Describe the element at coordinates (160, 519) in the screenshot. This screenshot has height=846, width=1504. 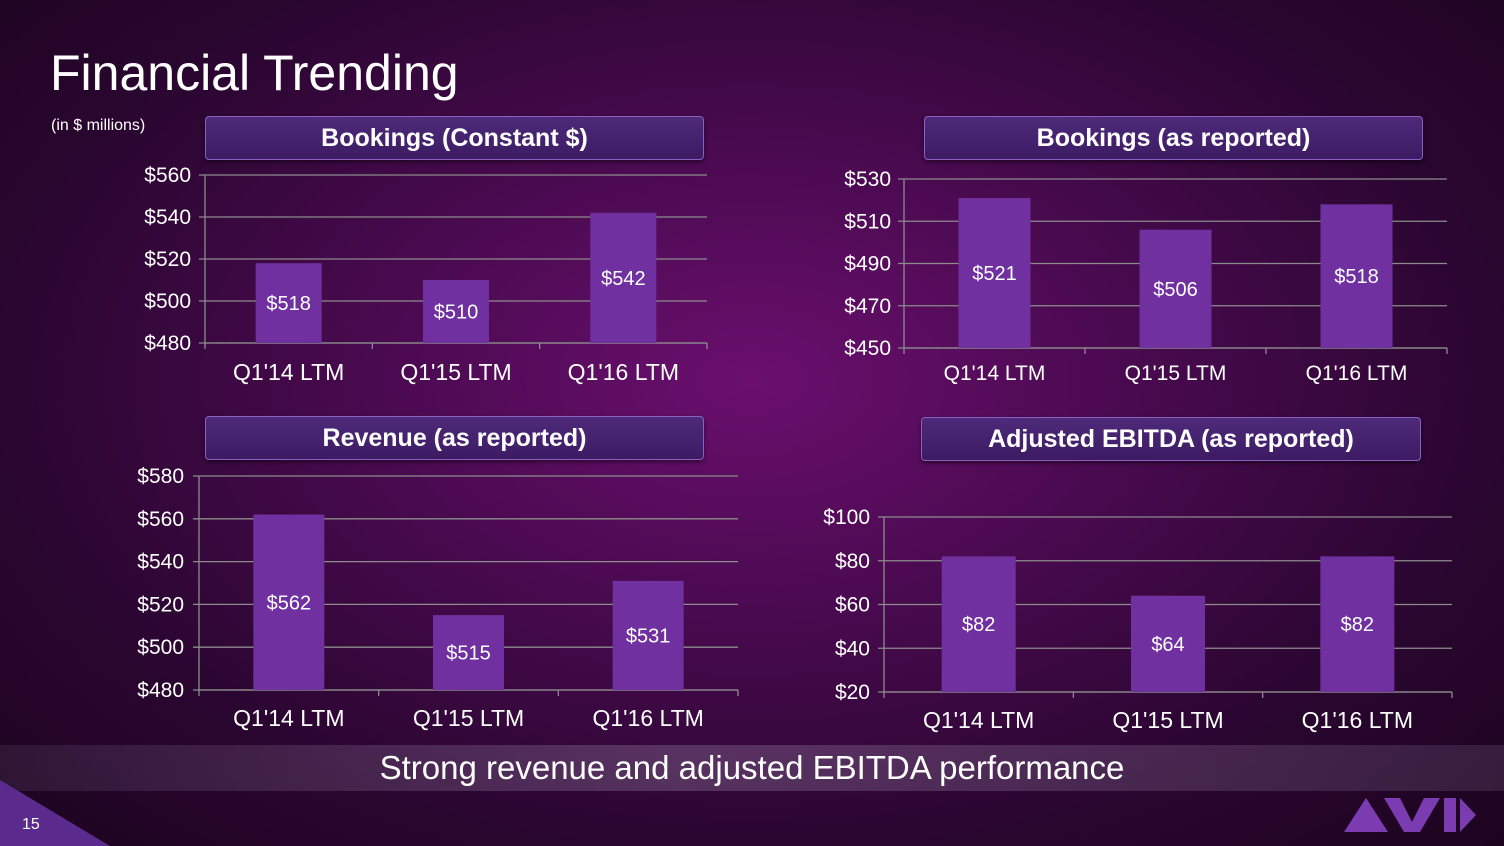
I see `y-tick-label-revenue-reported: $560` at that location.